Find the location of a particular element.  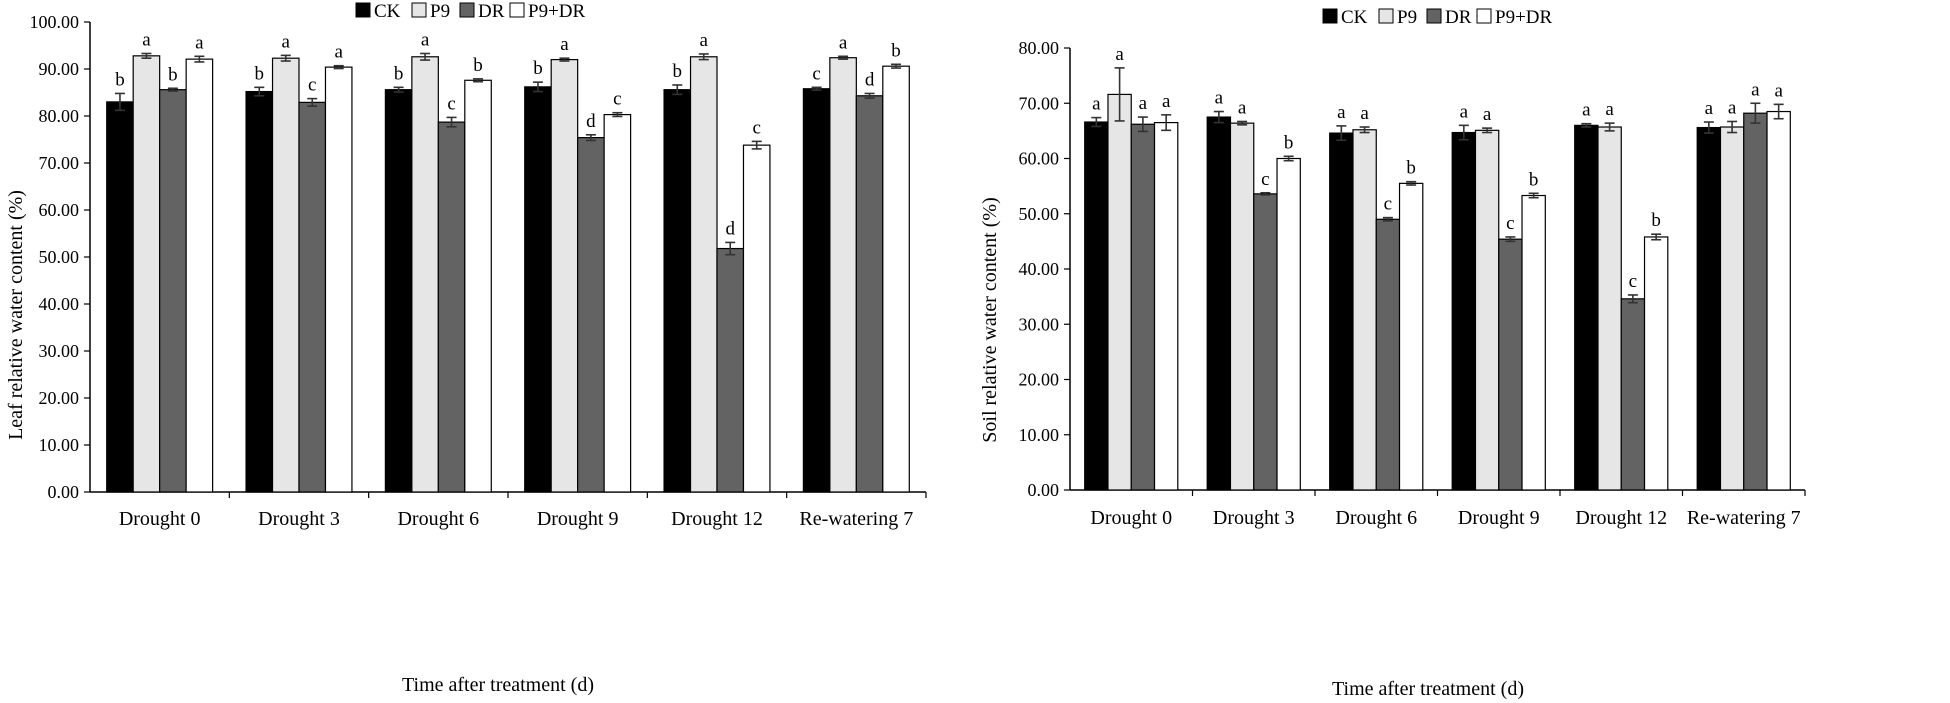

legend-label-dr: DR is located at coordinates (1458, 17).